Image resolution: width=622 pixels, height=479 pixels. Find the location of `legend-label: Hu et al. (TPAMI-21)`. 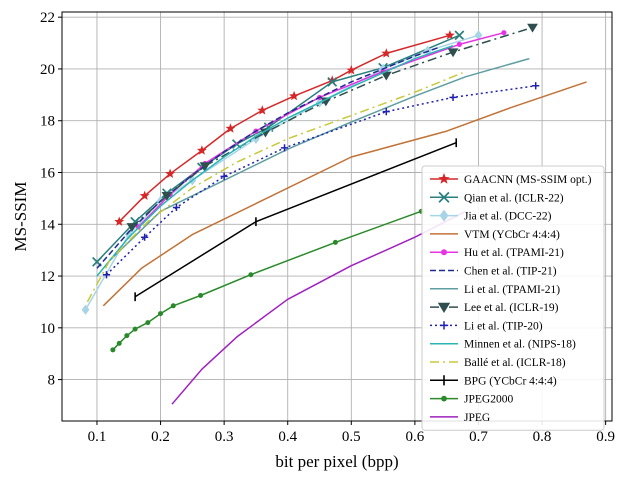

legend-label: Hu et al. (TPAMI-21) is located at coordinates (514, 253).